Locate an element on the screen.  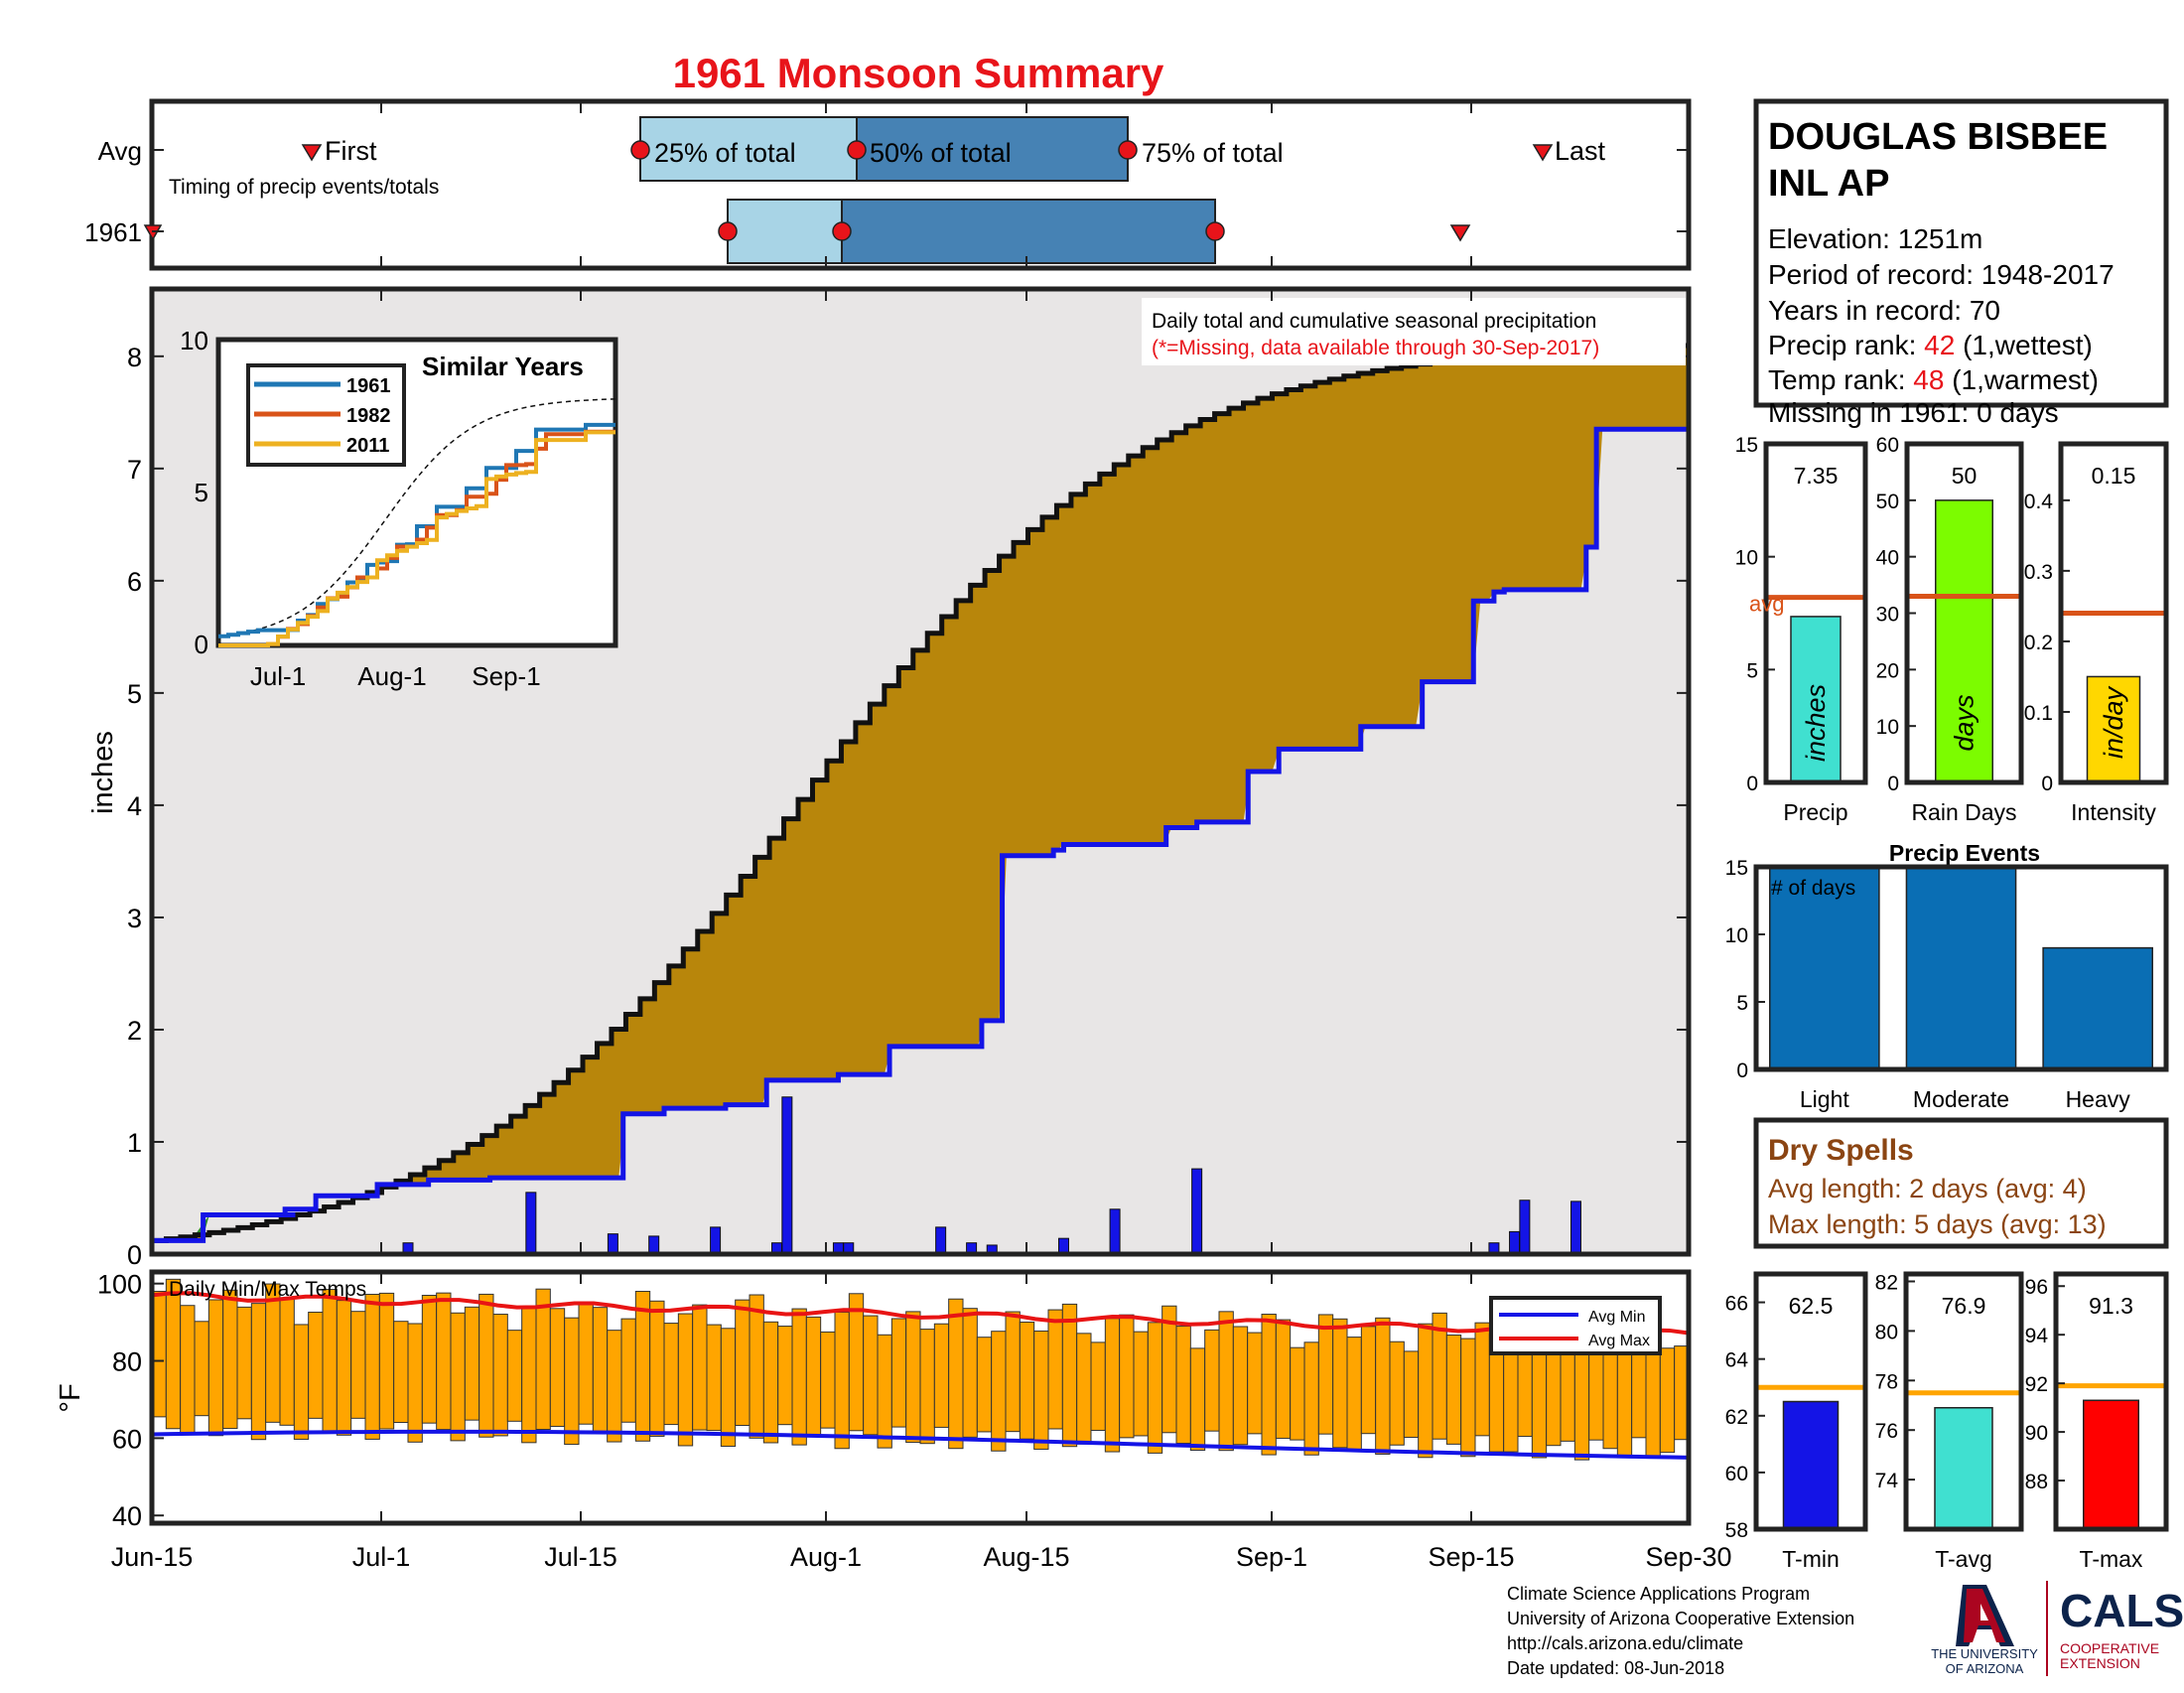
inset-ytick-5: 5 is located at coordinates (201, 492).